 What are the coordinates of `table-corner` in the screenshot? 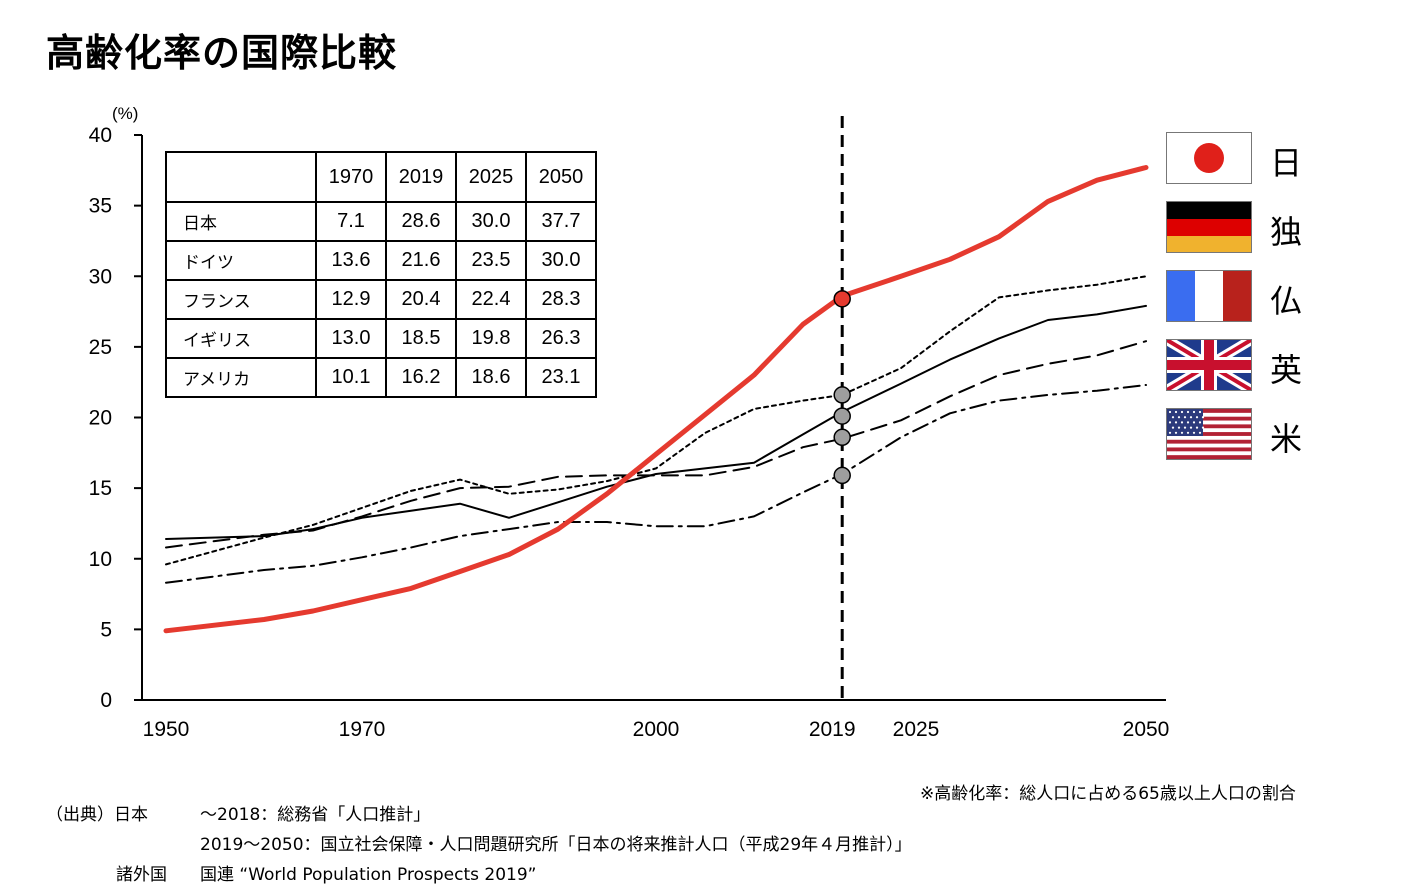 It's located at (241, 177).